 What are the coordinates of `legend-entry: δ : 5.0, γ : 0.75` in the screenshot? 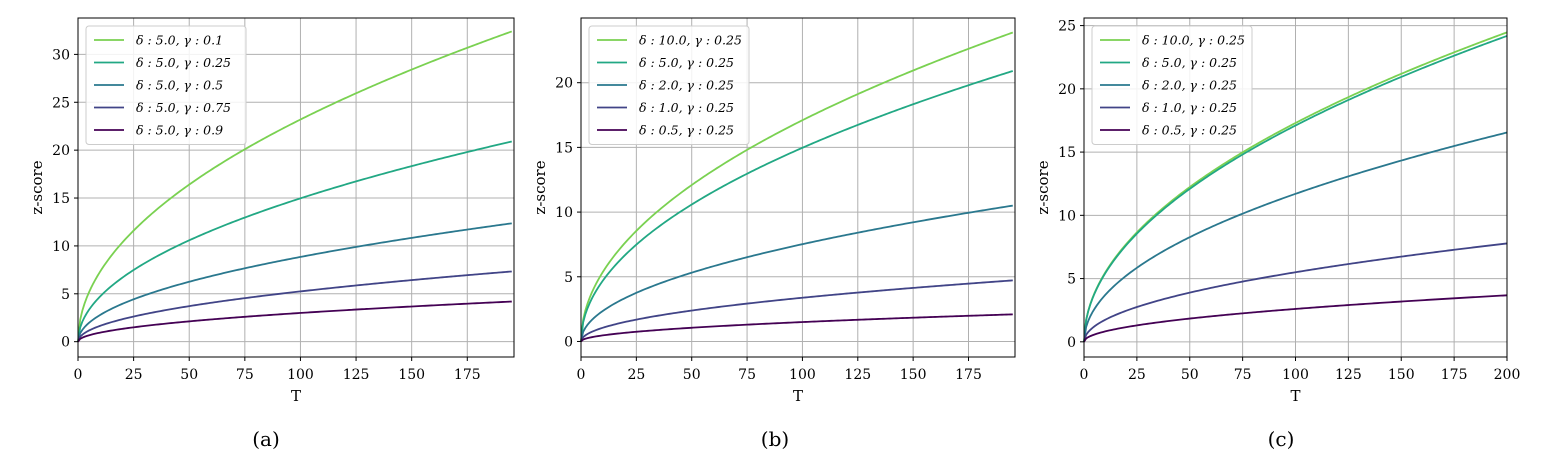 It's located at (183, 107).